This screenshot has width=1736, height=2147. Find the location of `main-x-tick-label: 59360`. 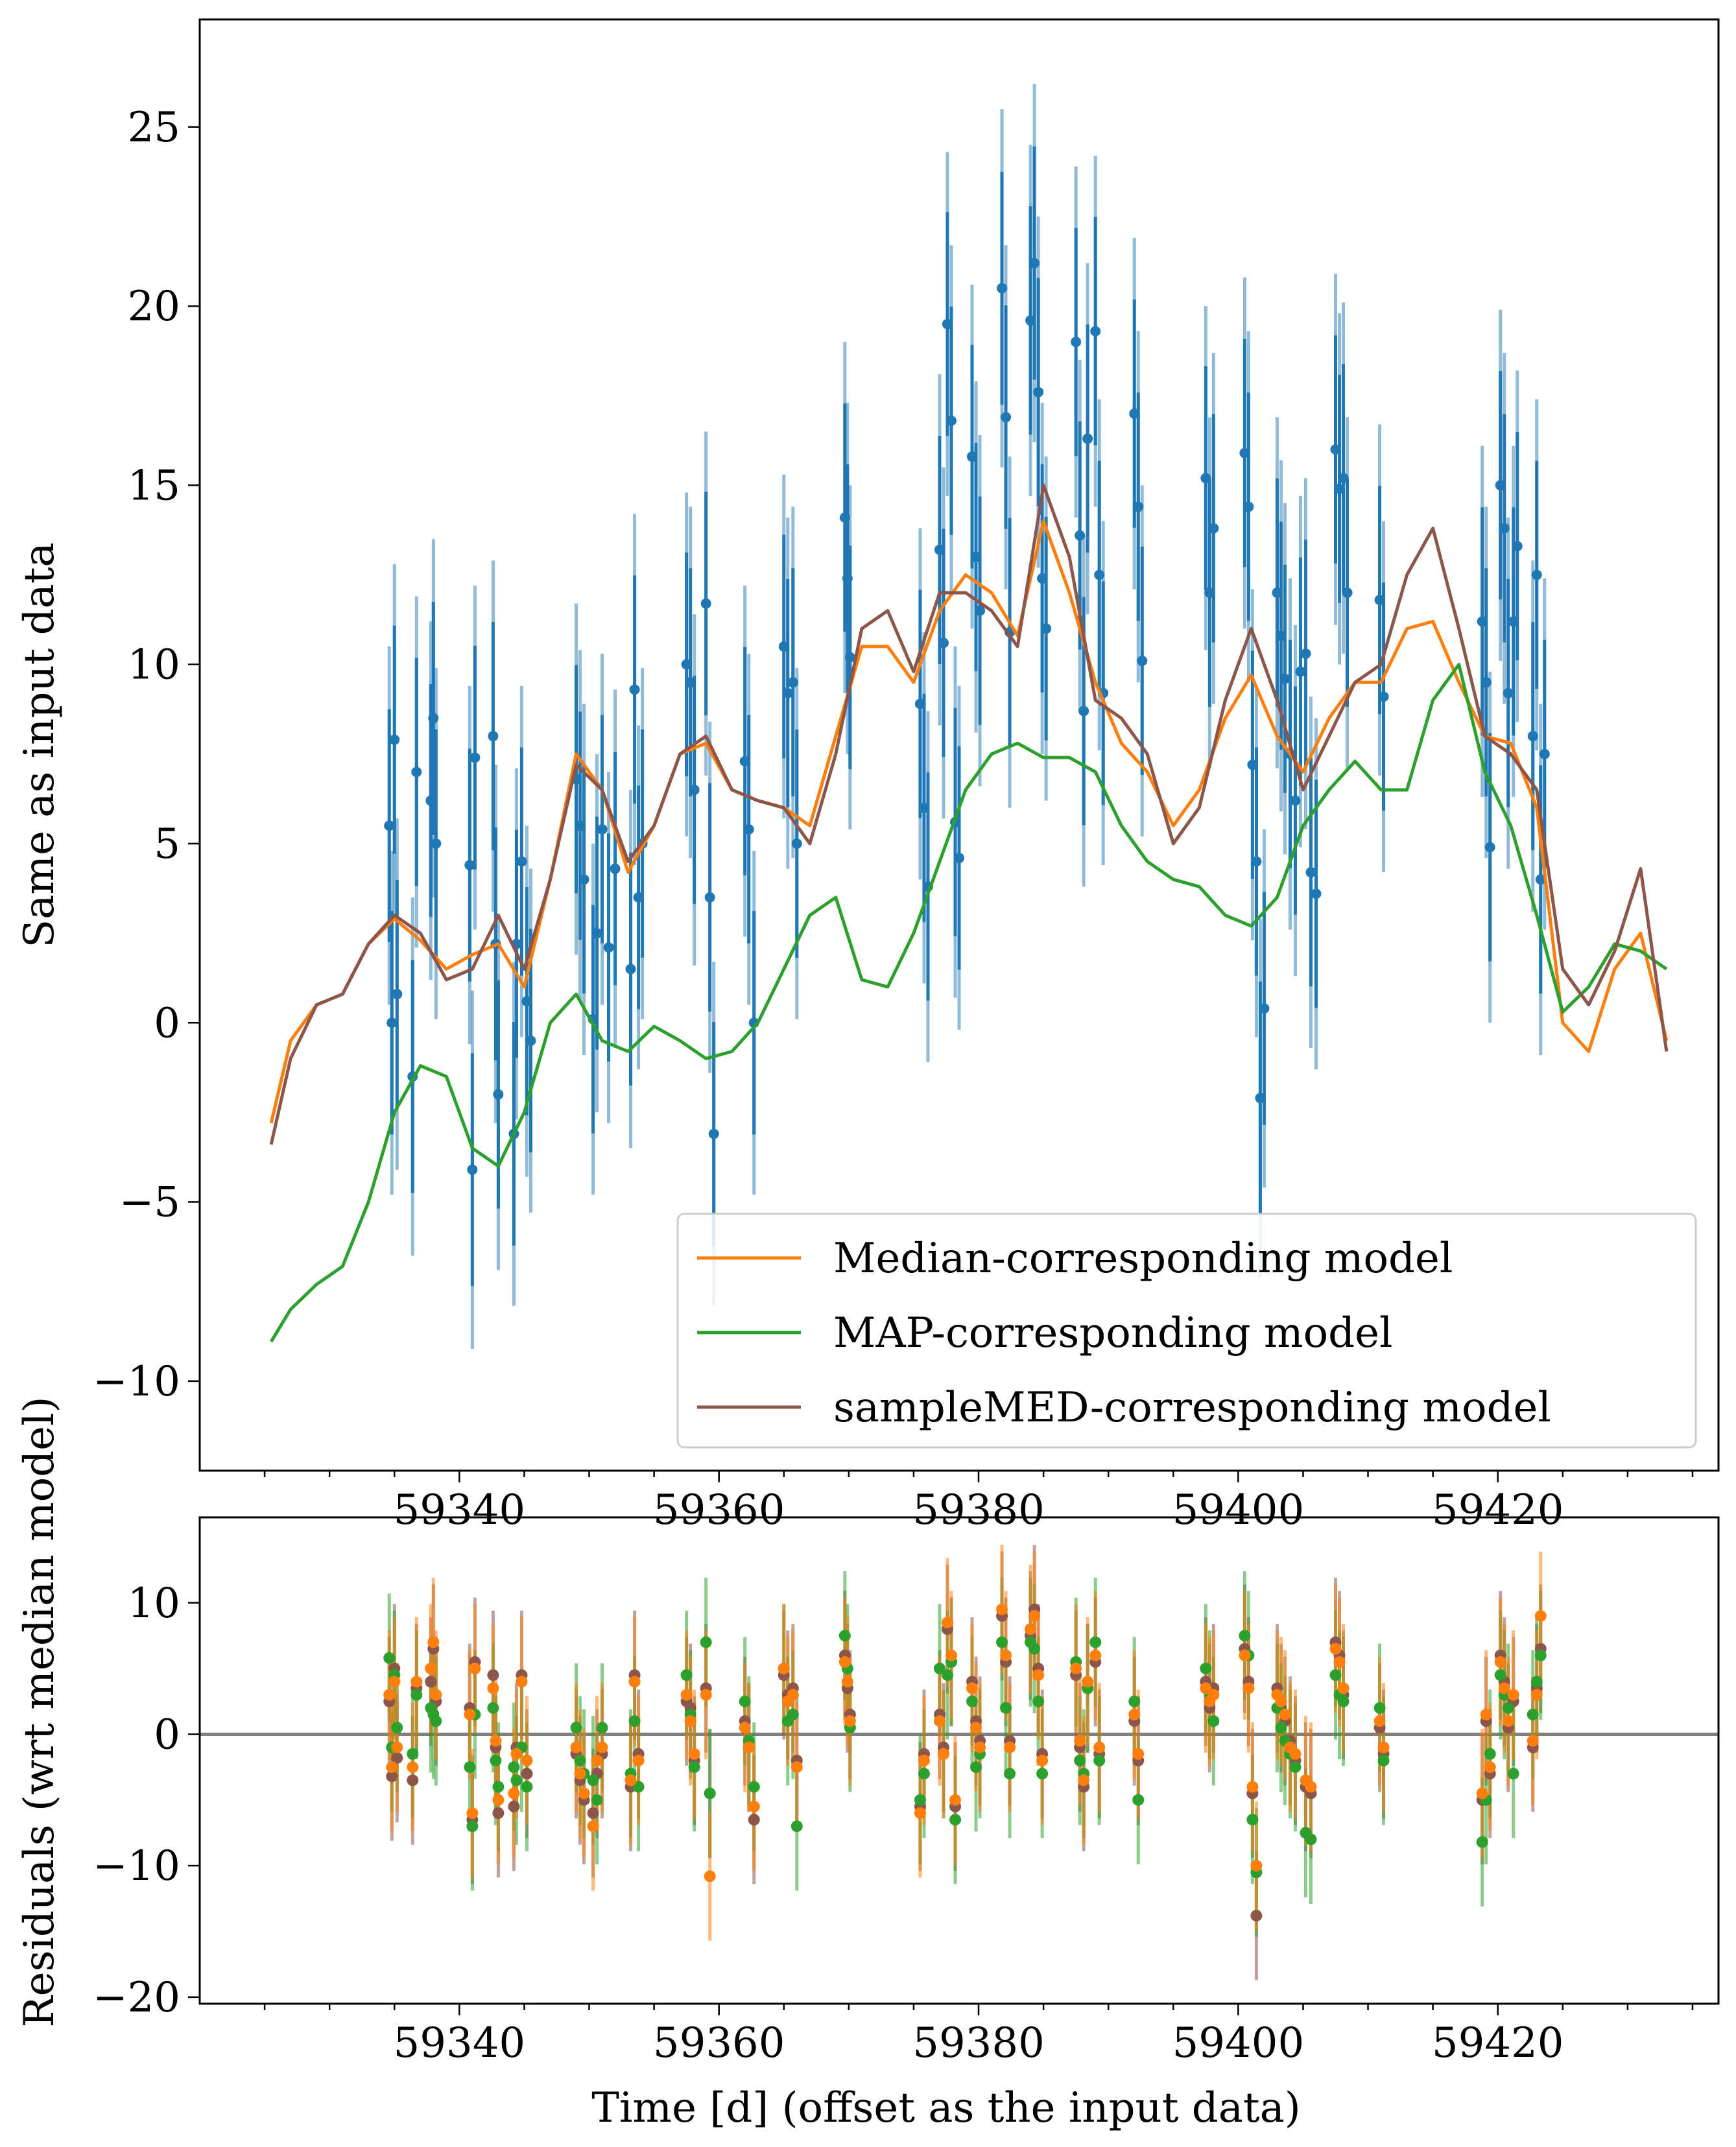

main-x-tick-label: 59360 is located at coordinates (719, 1510).